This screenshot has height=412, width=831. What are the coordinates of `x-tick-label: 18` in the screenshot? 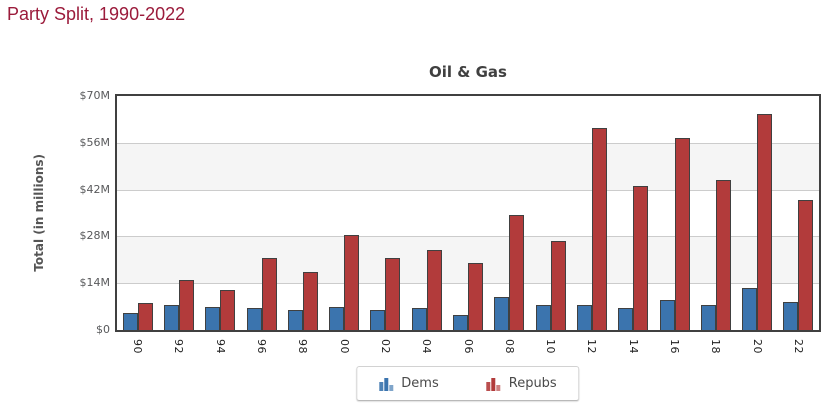 It's located at (716, 346).